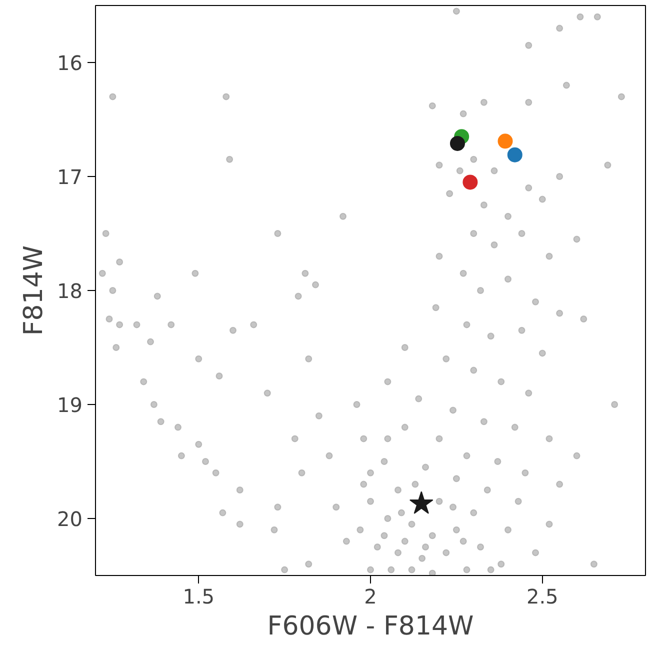  Describe the element at coordinates (70, 177) in the screenshot. I see `y-tick-label: 17` at that location.